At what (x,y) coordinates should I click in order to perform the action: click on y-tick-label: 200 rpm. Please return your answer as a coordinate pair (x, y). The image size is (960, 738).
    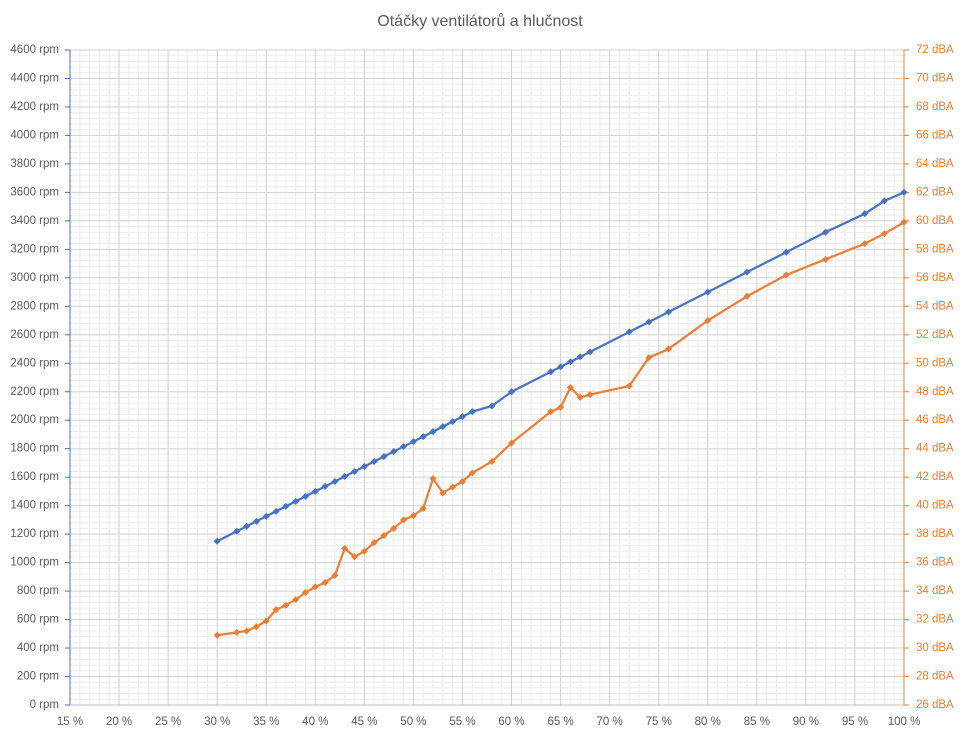
    Looking at the image, I should click on (38, 677).